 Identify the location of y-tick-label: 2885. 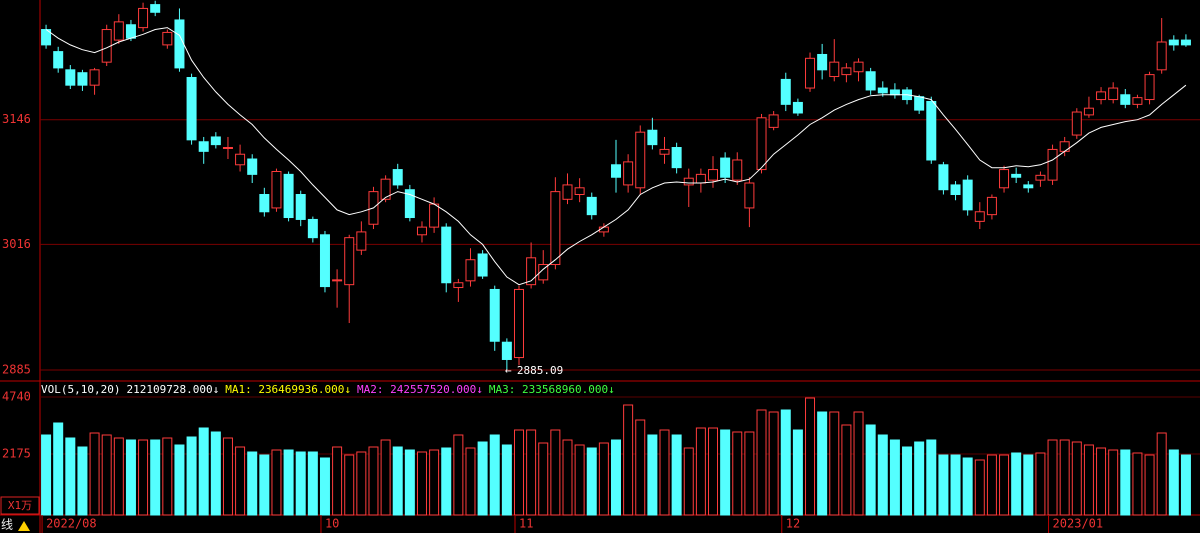
(16, 370).